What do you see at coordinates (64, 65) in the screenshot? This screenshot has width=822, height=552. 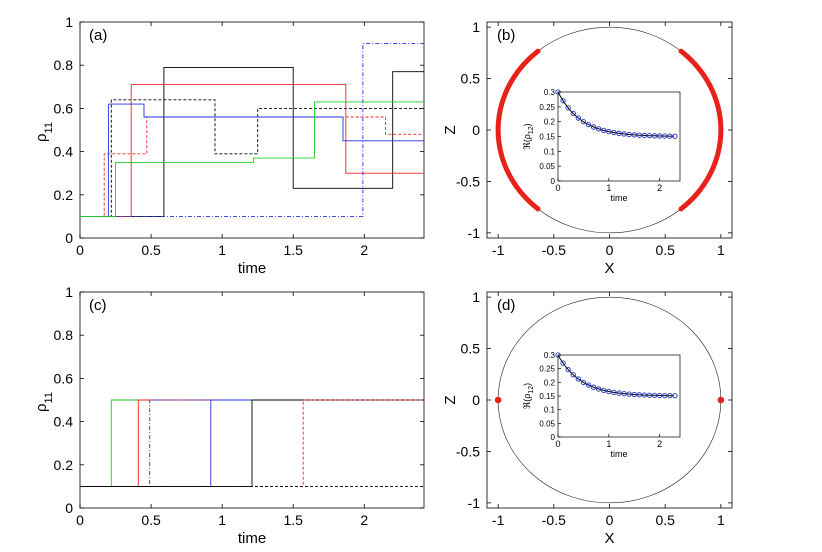 I see `y-tick-label: 0.8` at bounding box center [64, 65].